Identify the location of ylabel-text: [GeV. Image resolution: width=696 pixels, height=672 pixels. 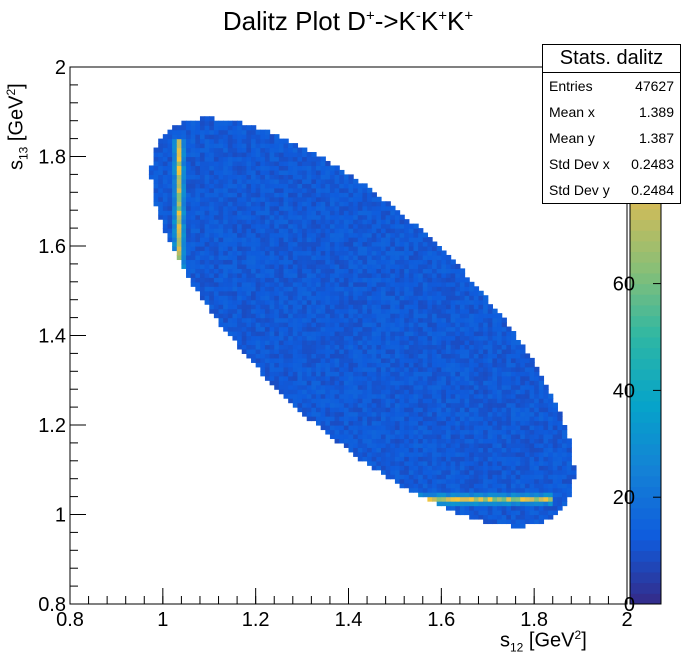
(16, 121).